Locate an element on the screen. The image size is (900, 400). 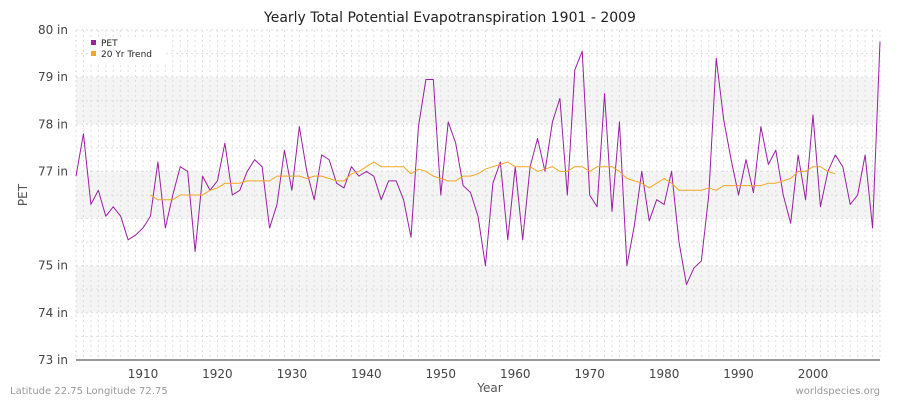
x-tick-label: 1970 is located at coordinates (589, 374).